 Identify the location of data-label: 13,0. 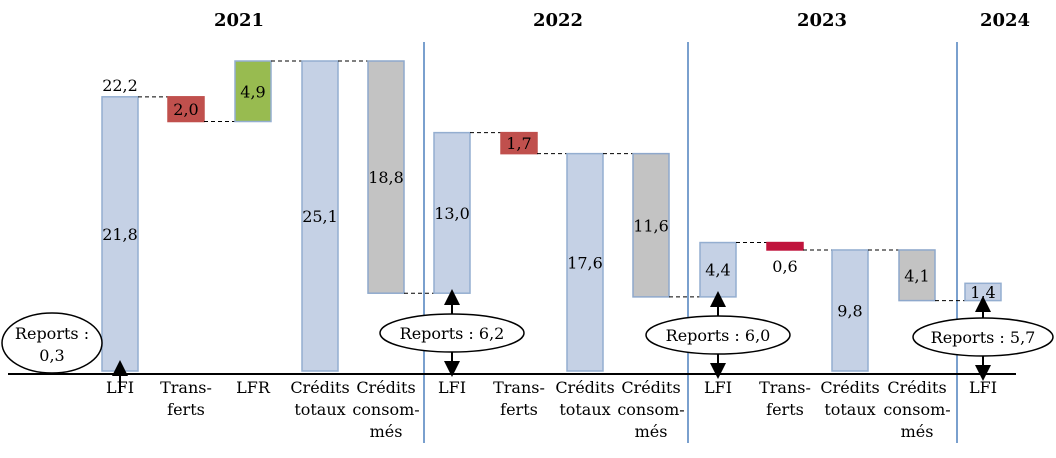
(452, 213).